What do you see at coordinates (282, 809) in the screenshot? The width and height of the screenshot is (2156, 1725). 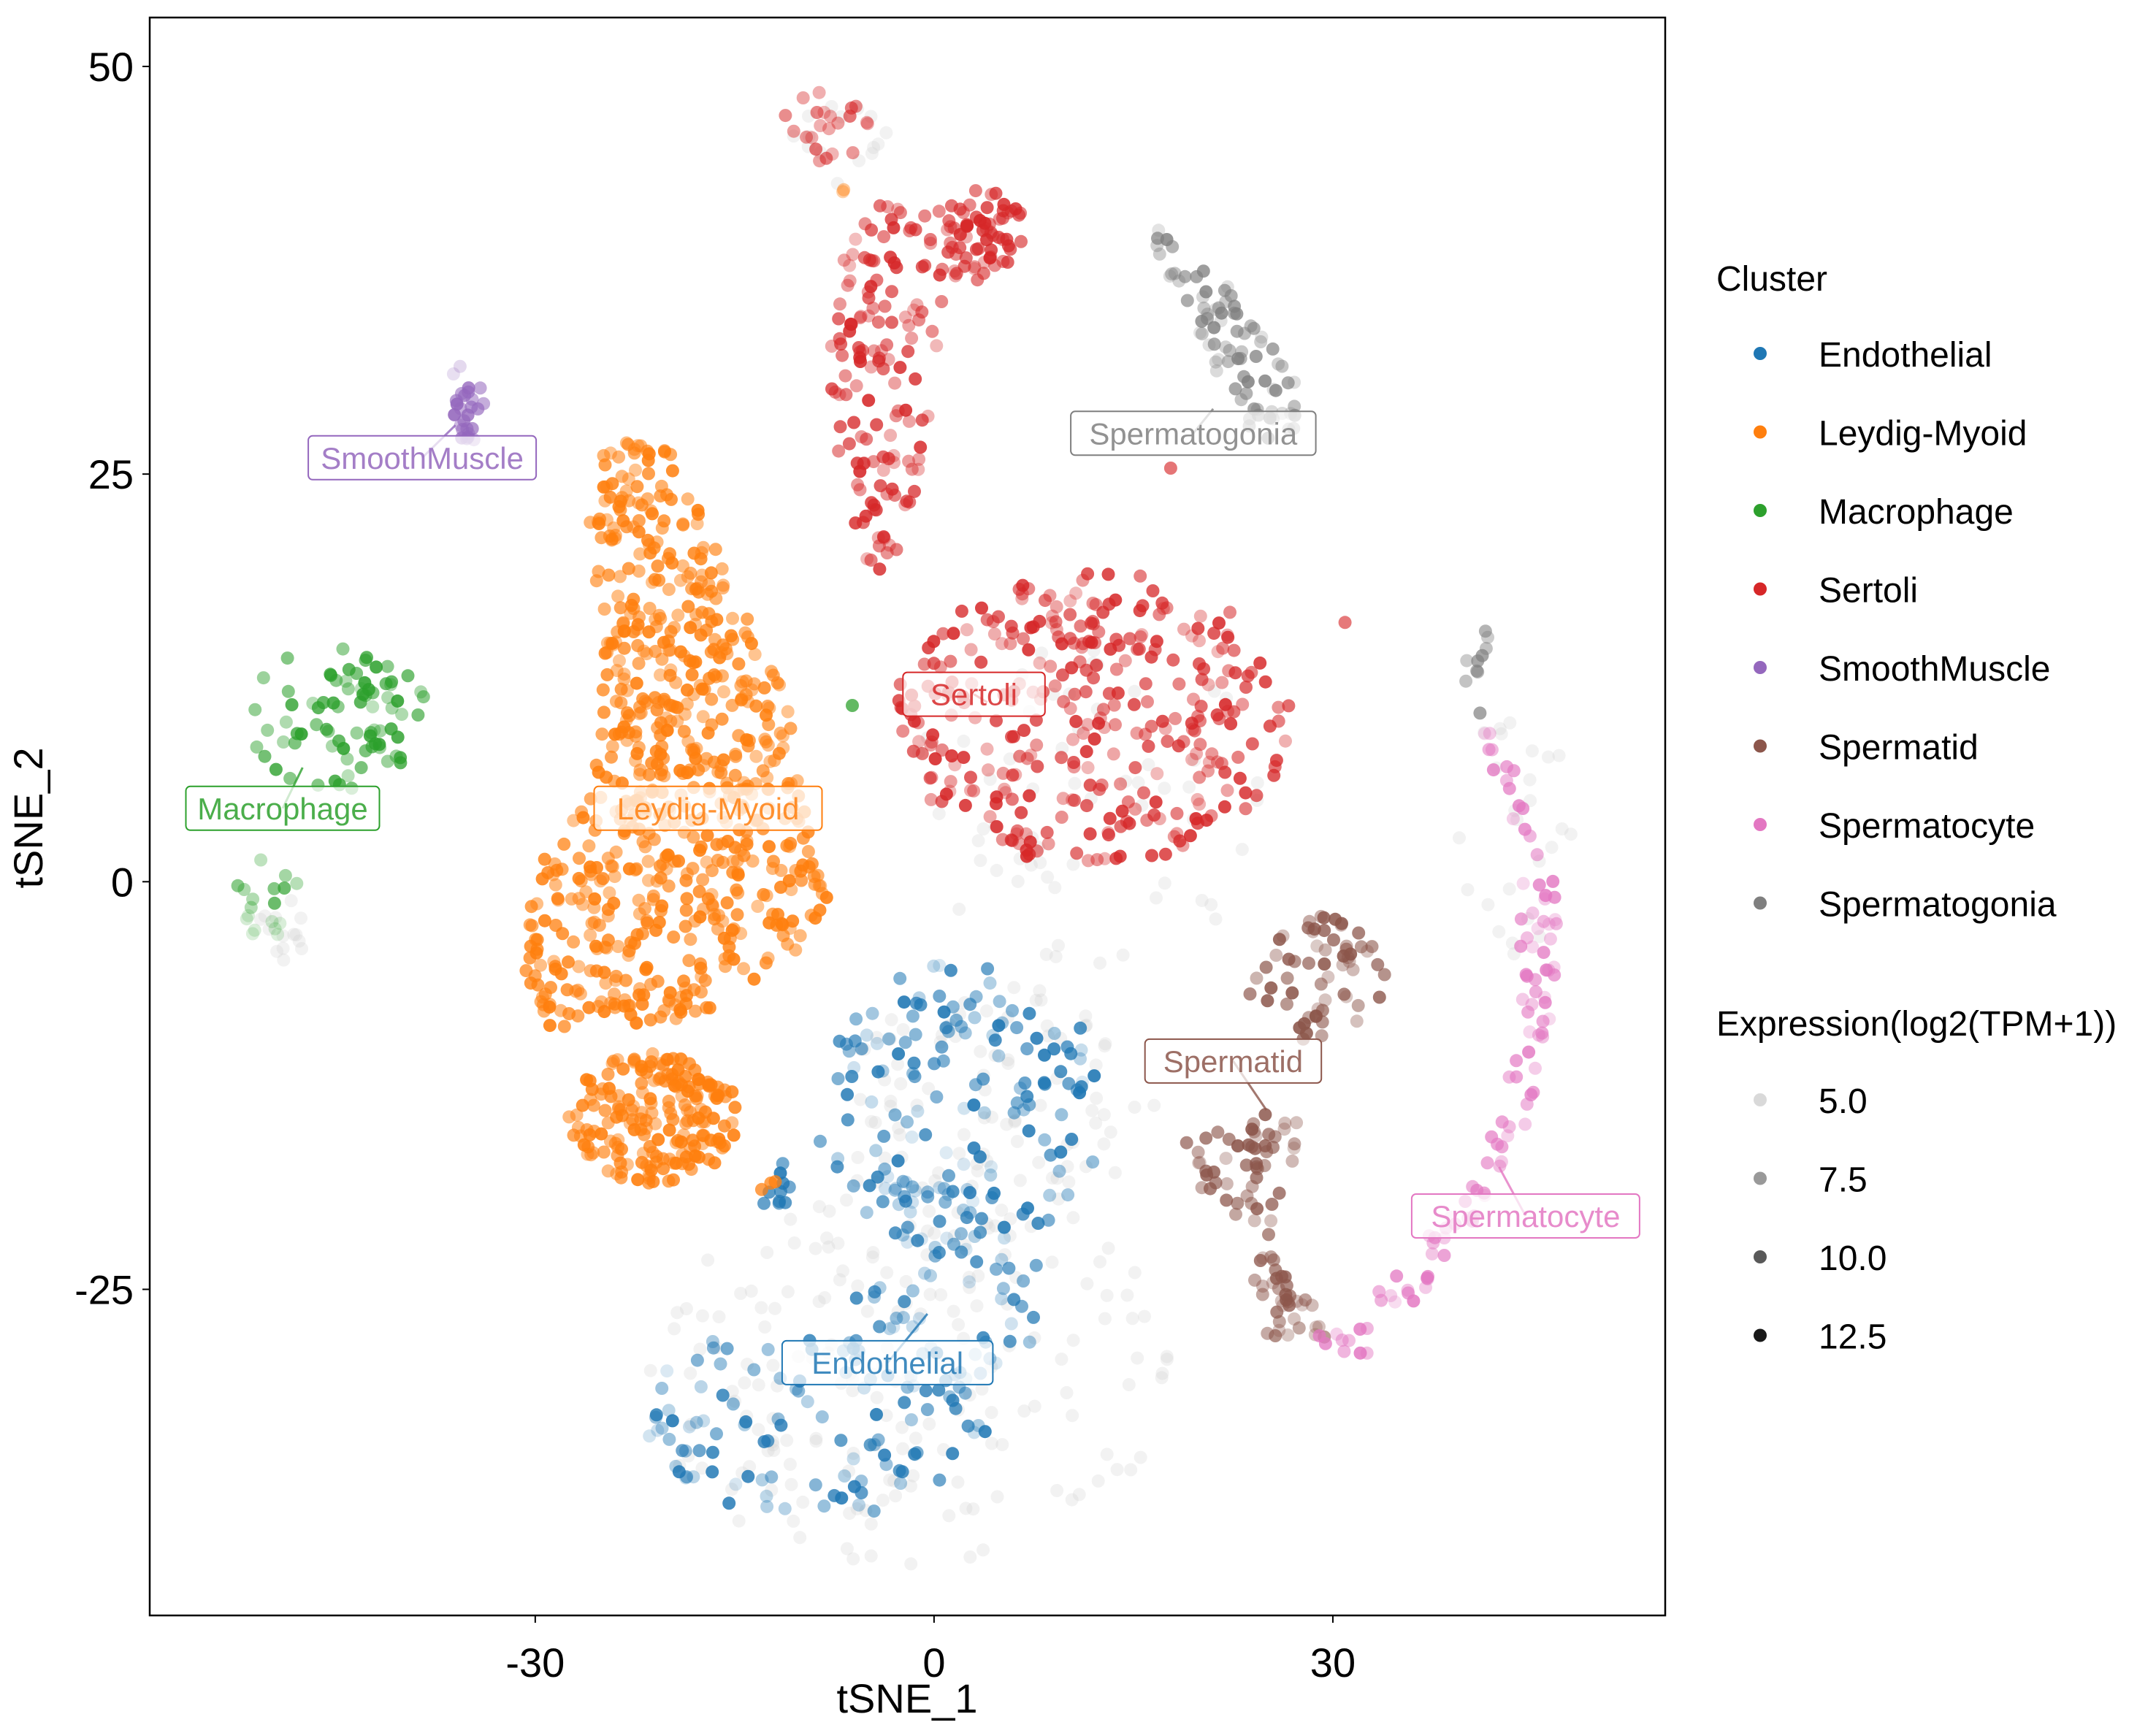 I see `cluster-label-text: Macrophage` at bounding box center [282, 809].